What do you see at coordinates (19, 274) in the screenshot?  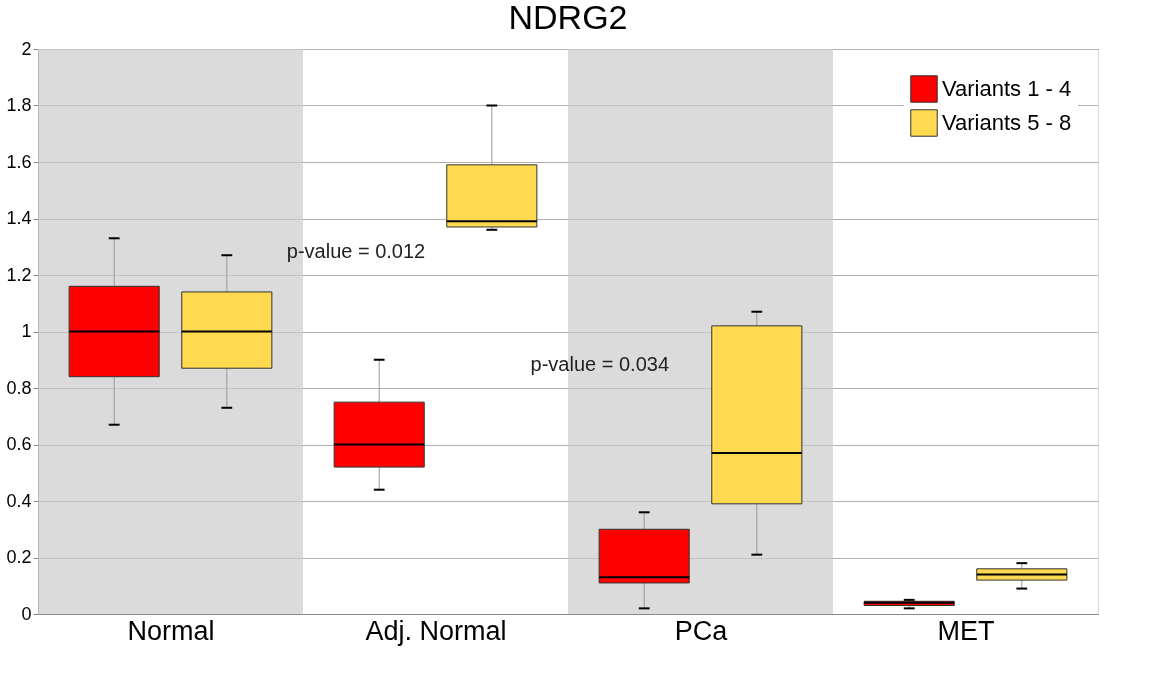 I see `y-tick-label: 1.2` at bounding box center [19, 274].